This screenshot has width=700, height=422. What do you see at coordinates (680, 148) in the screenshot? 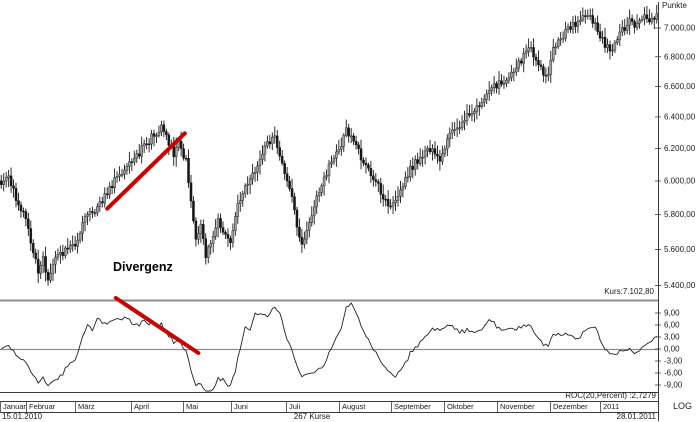
I see `svg-text: 6.200,00` at bounding box center [680, 148].